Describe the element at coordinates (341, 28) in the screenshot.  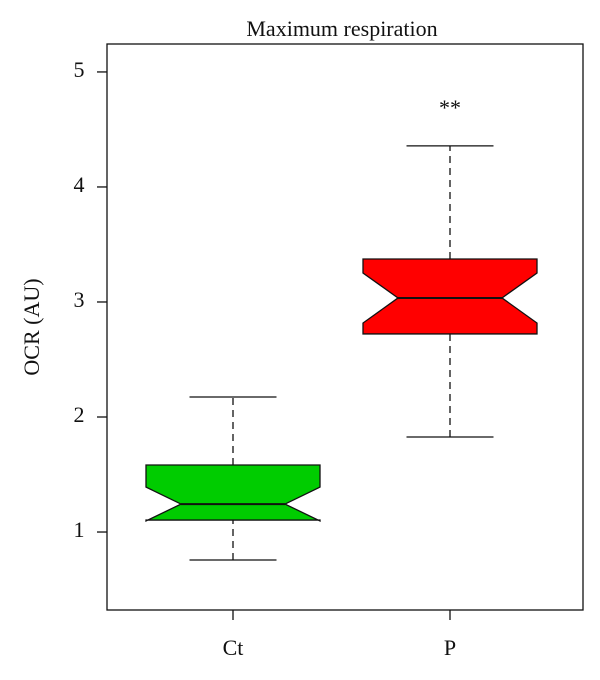
I see `chart-title: Maximum respiration` at that location.